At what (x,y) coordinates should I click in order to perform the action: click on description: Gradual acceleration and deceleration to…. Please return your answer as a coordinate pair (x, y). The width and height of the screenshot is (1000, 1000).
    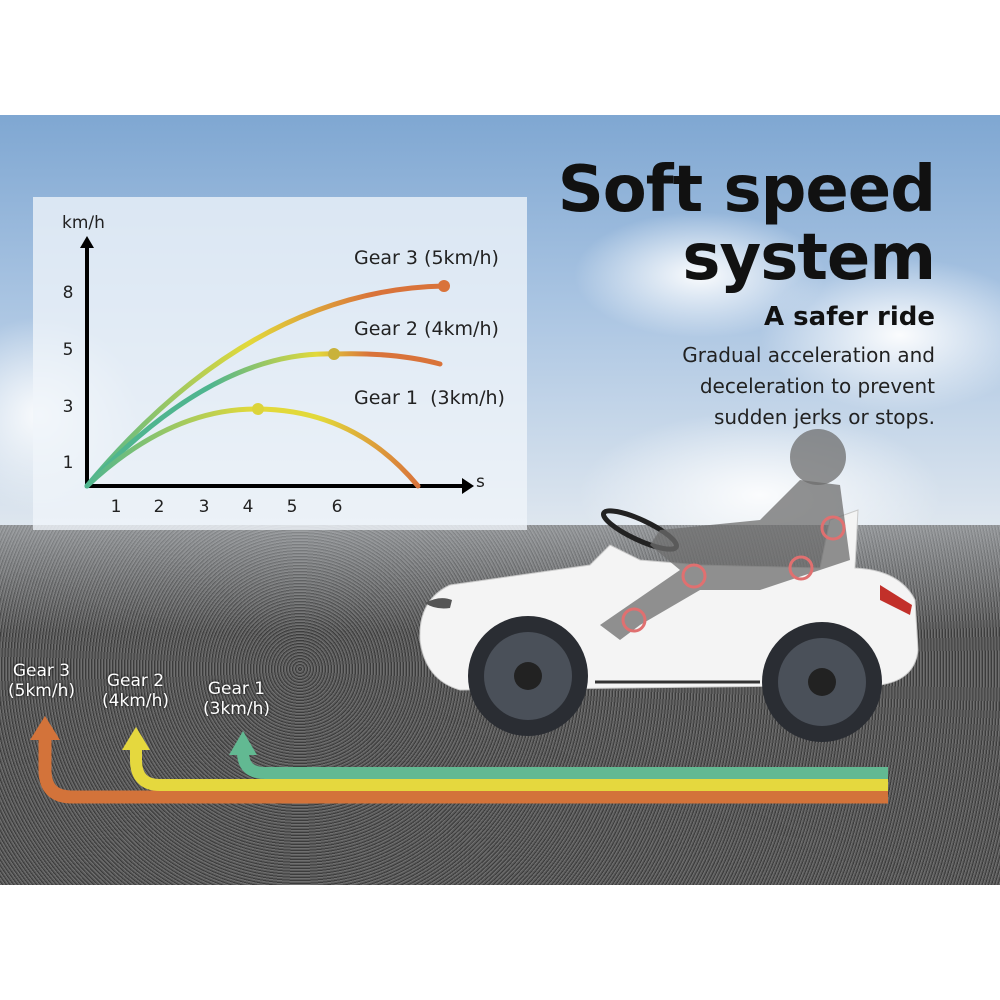
    Looking at the image, I should click on (808, 386).